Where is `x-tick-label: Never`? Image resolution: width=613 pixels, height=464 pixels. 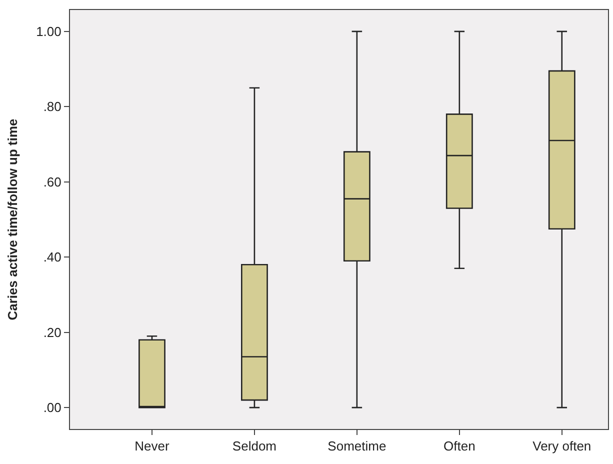
x-tick-label: Never is located at coordinates (152, 446).